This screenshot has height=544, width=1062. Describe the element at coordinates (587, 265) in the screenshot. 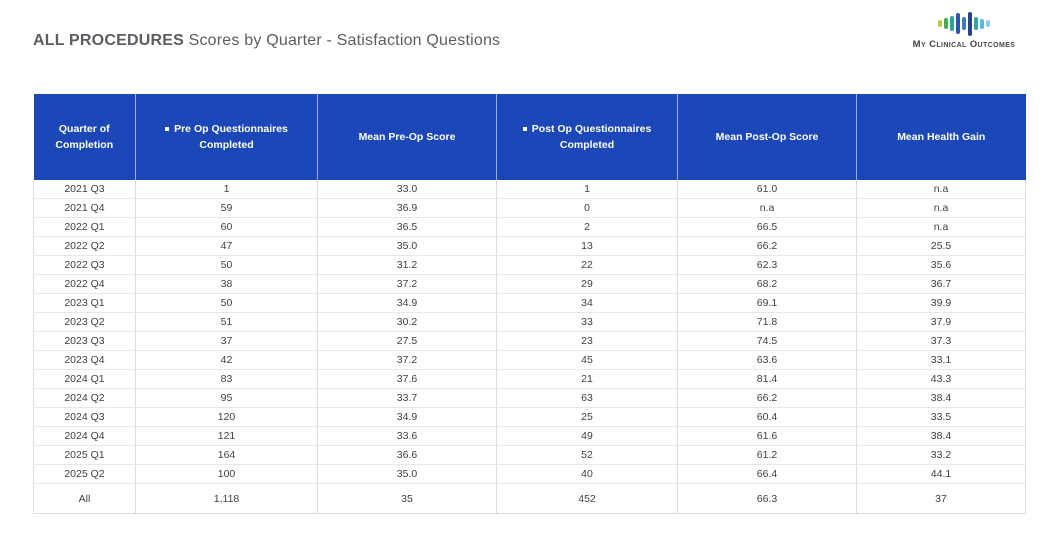

I see `table-cell: 22` at that location.